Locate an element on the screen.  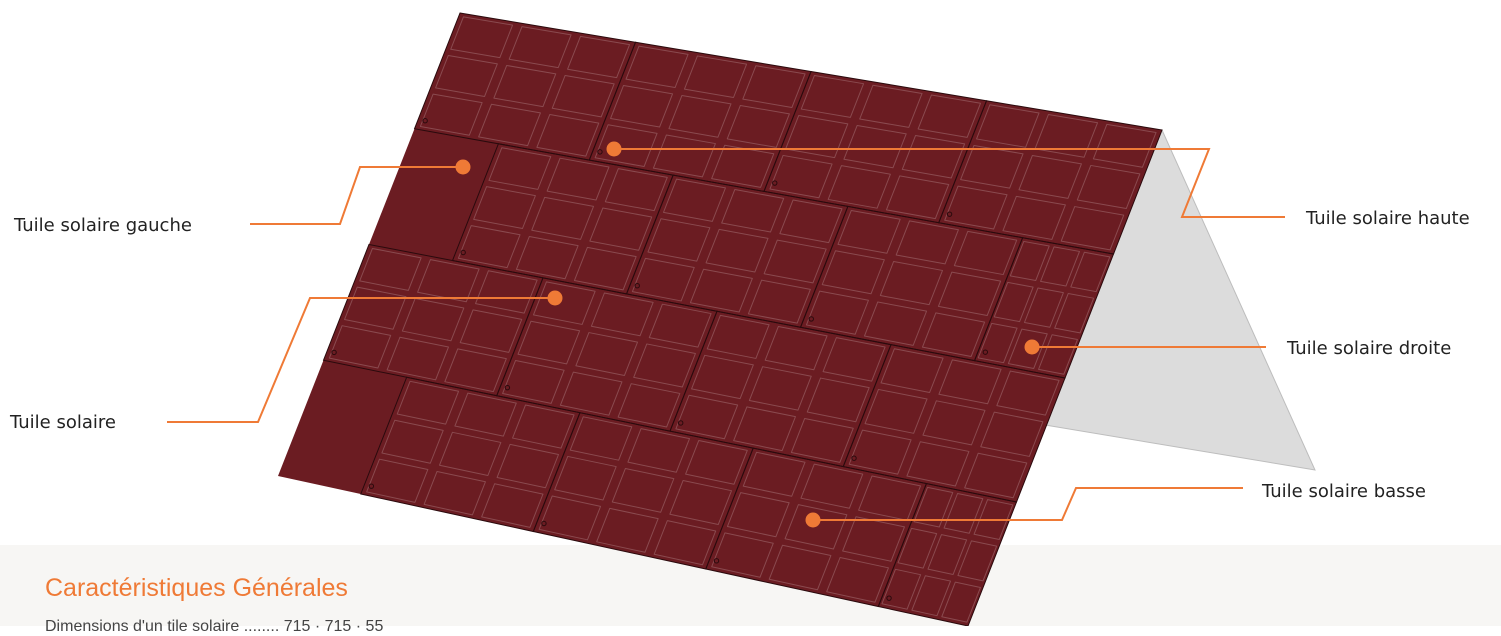
label-tuile-solaire-droite: Tuile solaire droite is located at coordinates (1368, 348).